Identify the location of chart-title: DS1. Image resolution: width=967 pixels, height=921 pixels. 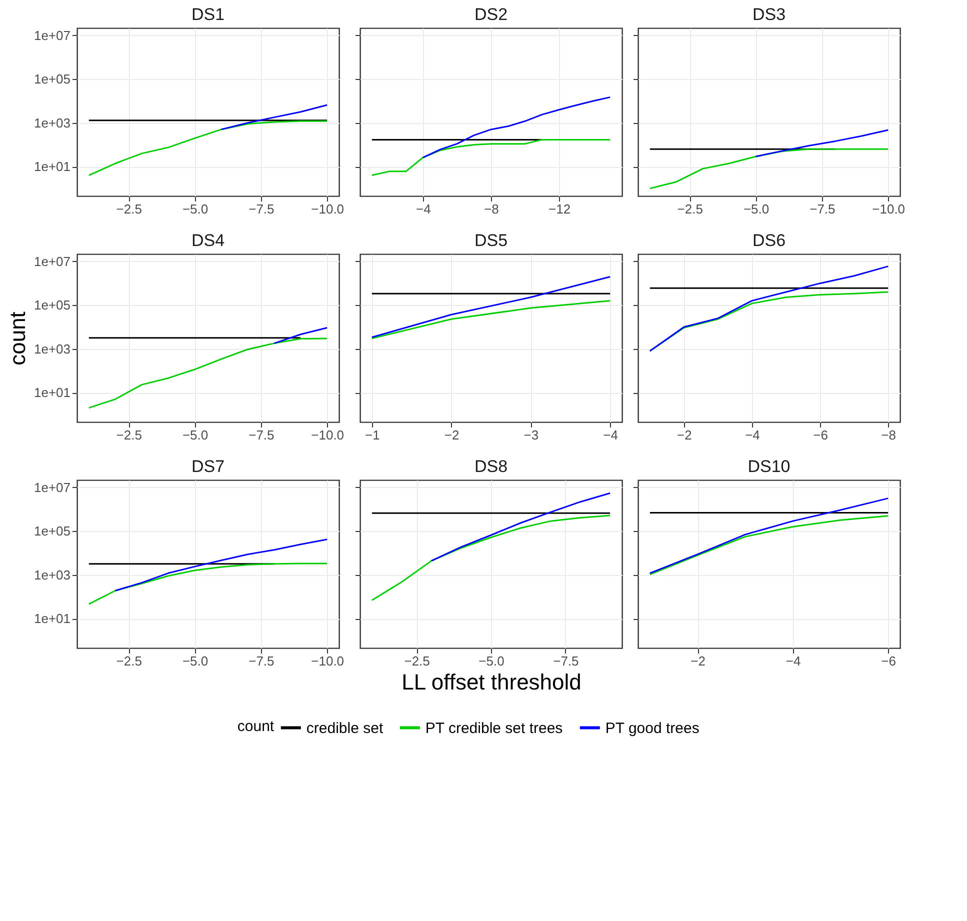
(208, 14).